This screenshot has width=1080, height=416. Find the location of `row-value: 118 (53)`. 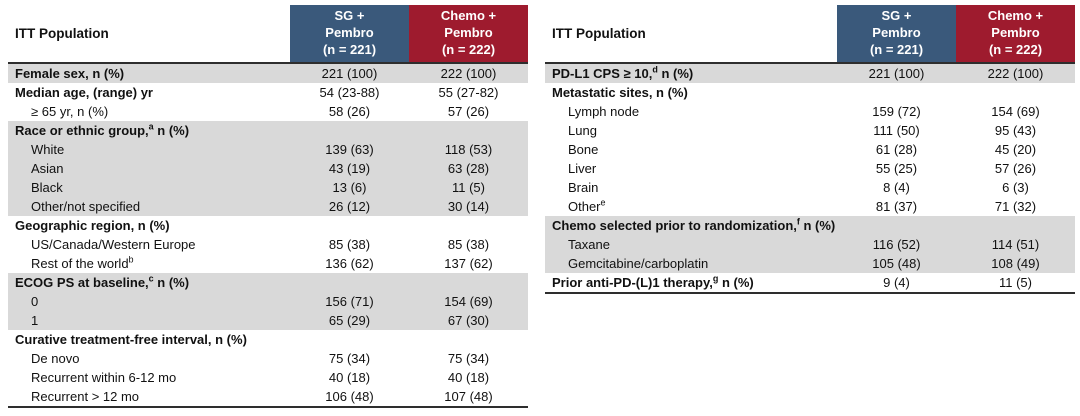

row-value: 118 (53) is located at coordinates (468, 149).